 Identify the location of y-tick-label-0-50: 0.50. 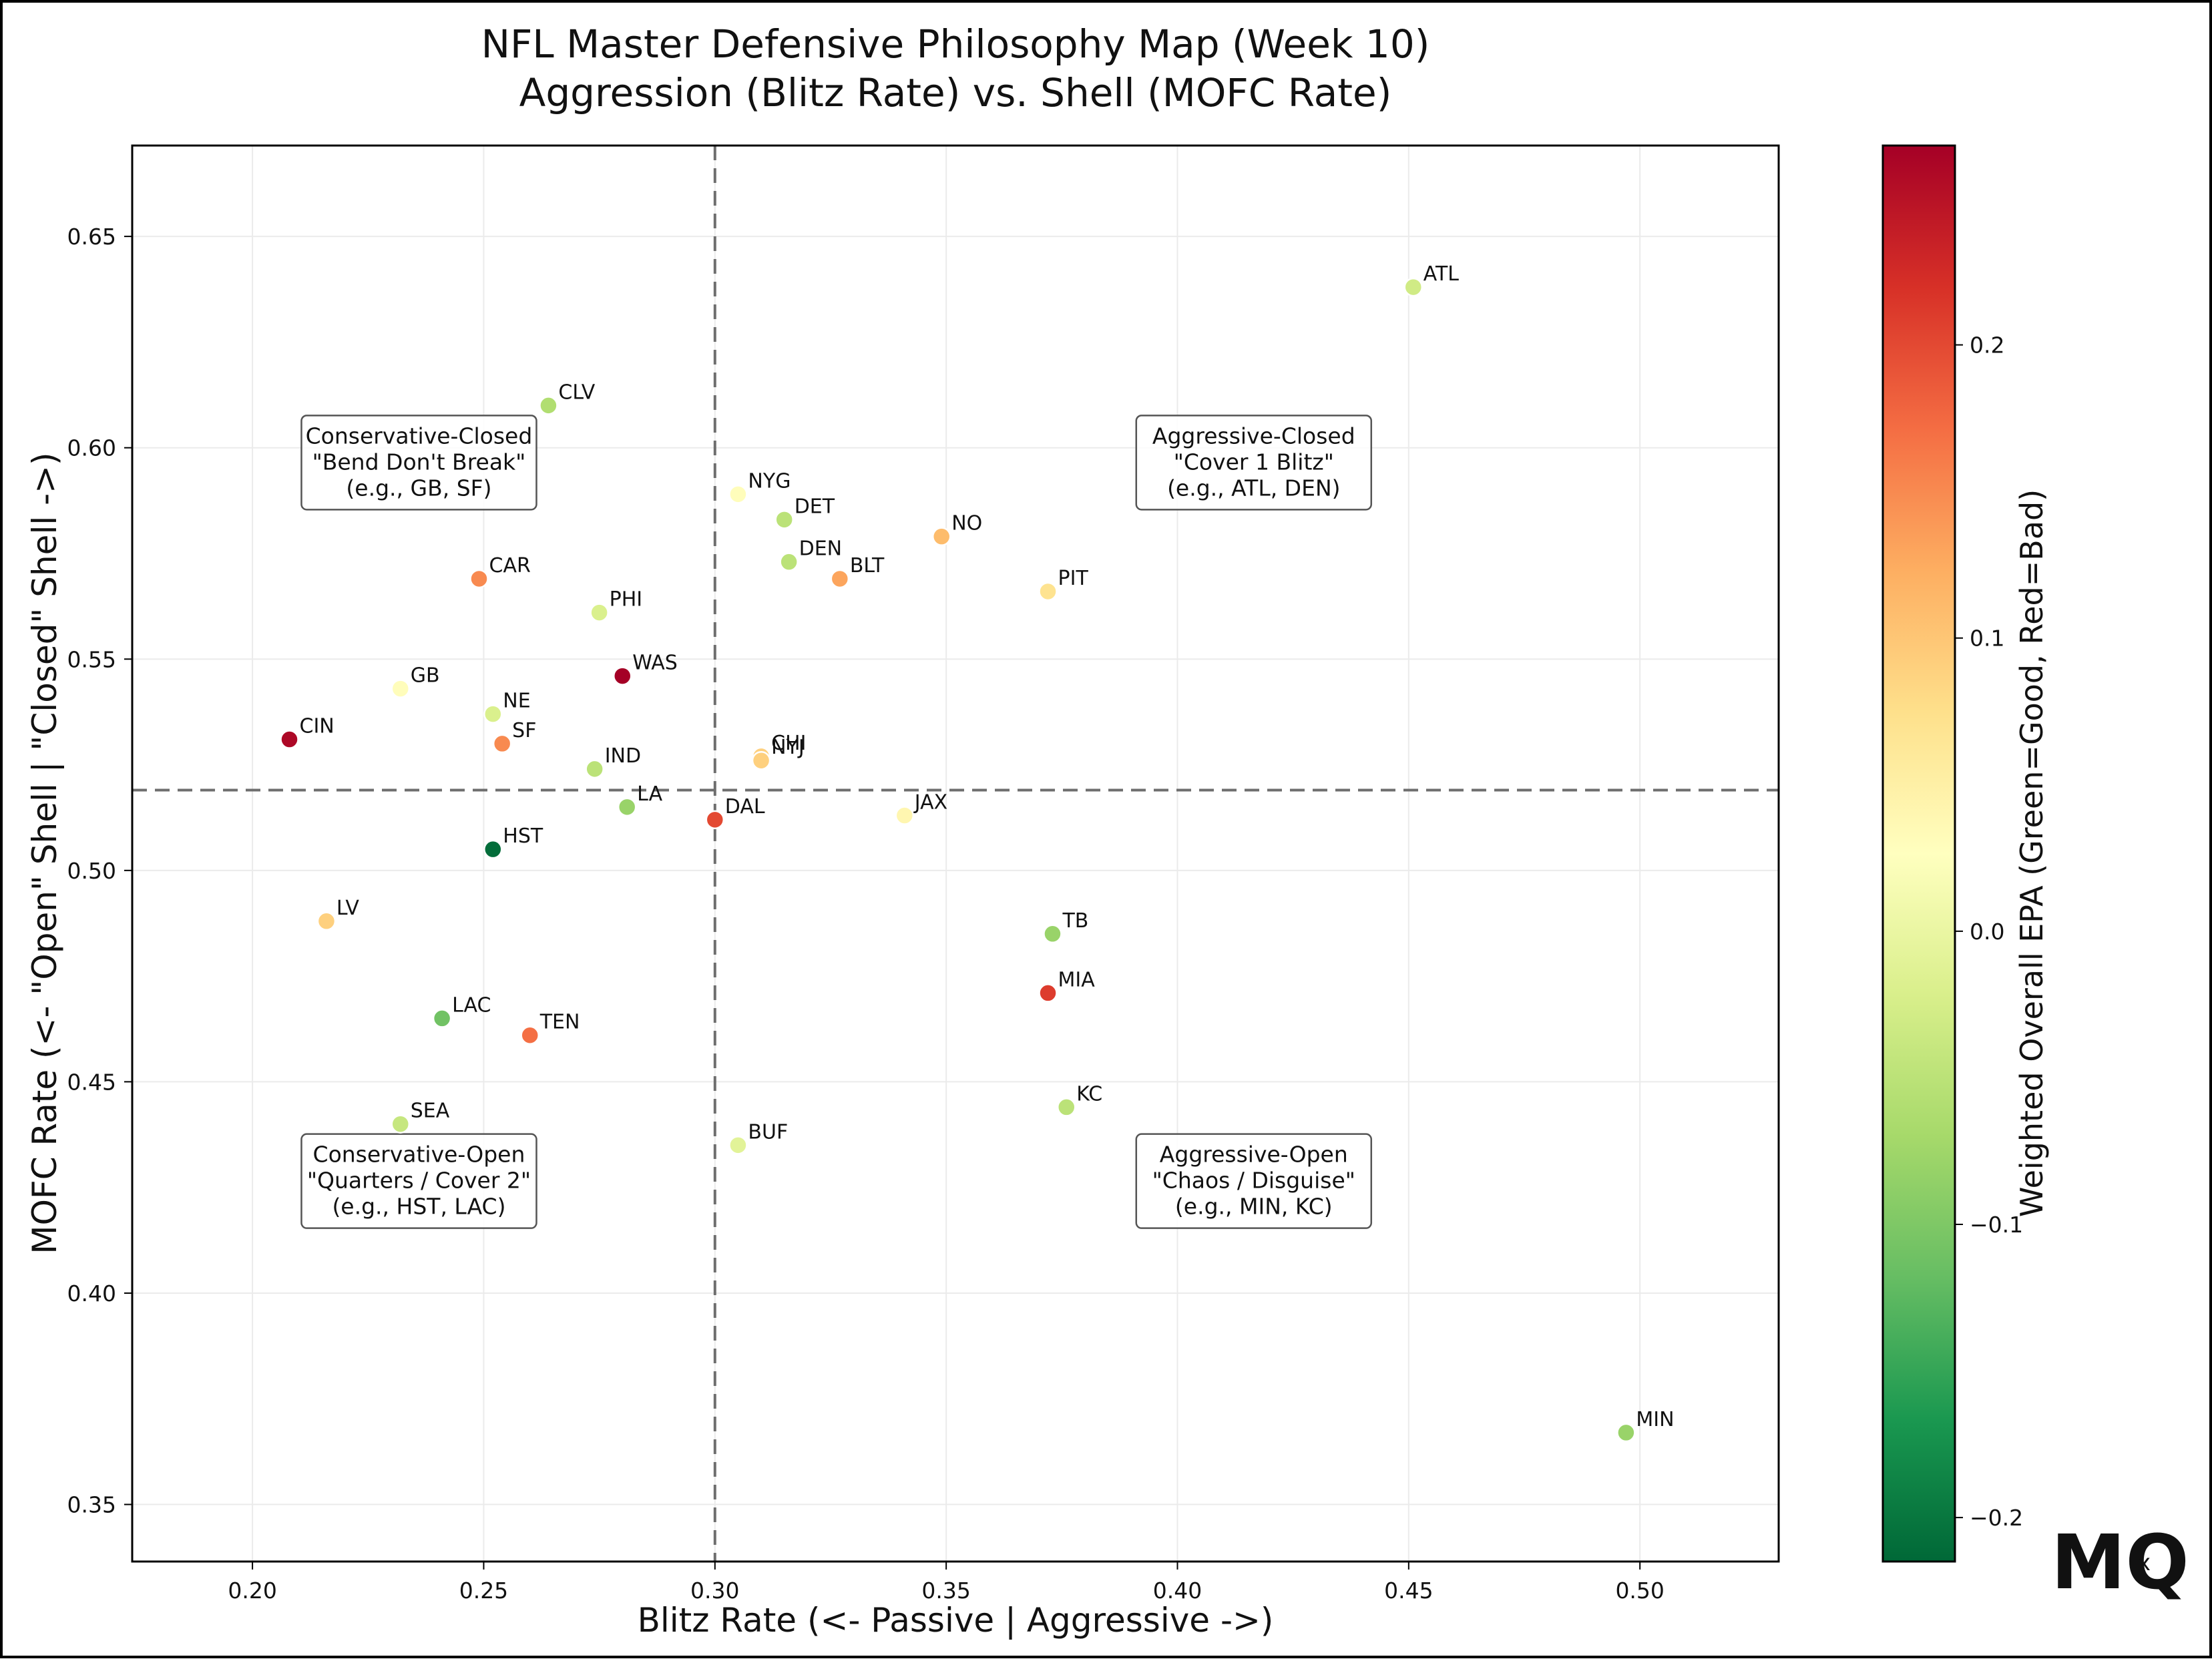
(91, 871).